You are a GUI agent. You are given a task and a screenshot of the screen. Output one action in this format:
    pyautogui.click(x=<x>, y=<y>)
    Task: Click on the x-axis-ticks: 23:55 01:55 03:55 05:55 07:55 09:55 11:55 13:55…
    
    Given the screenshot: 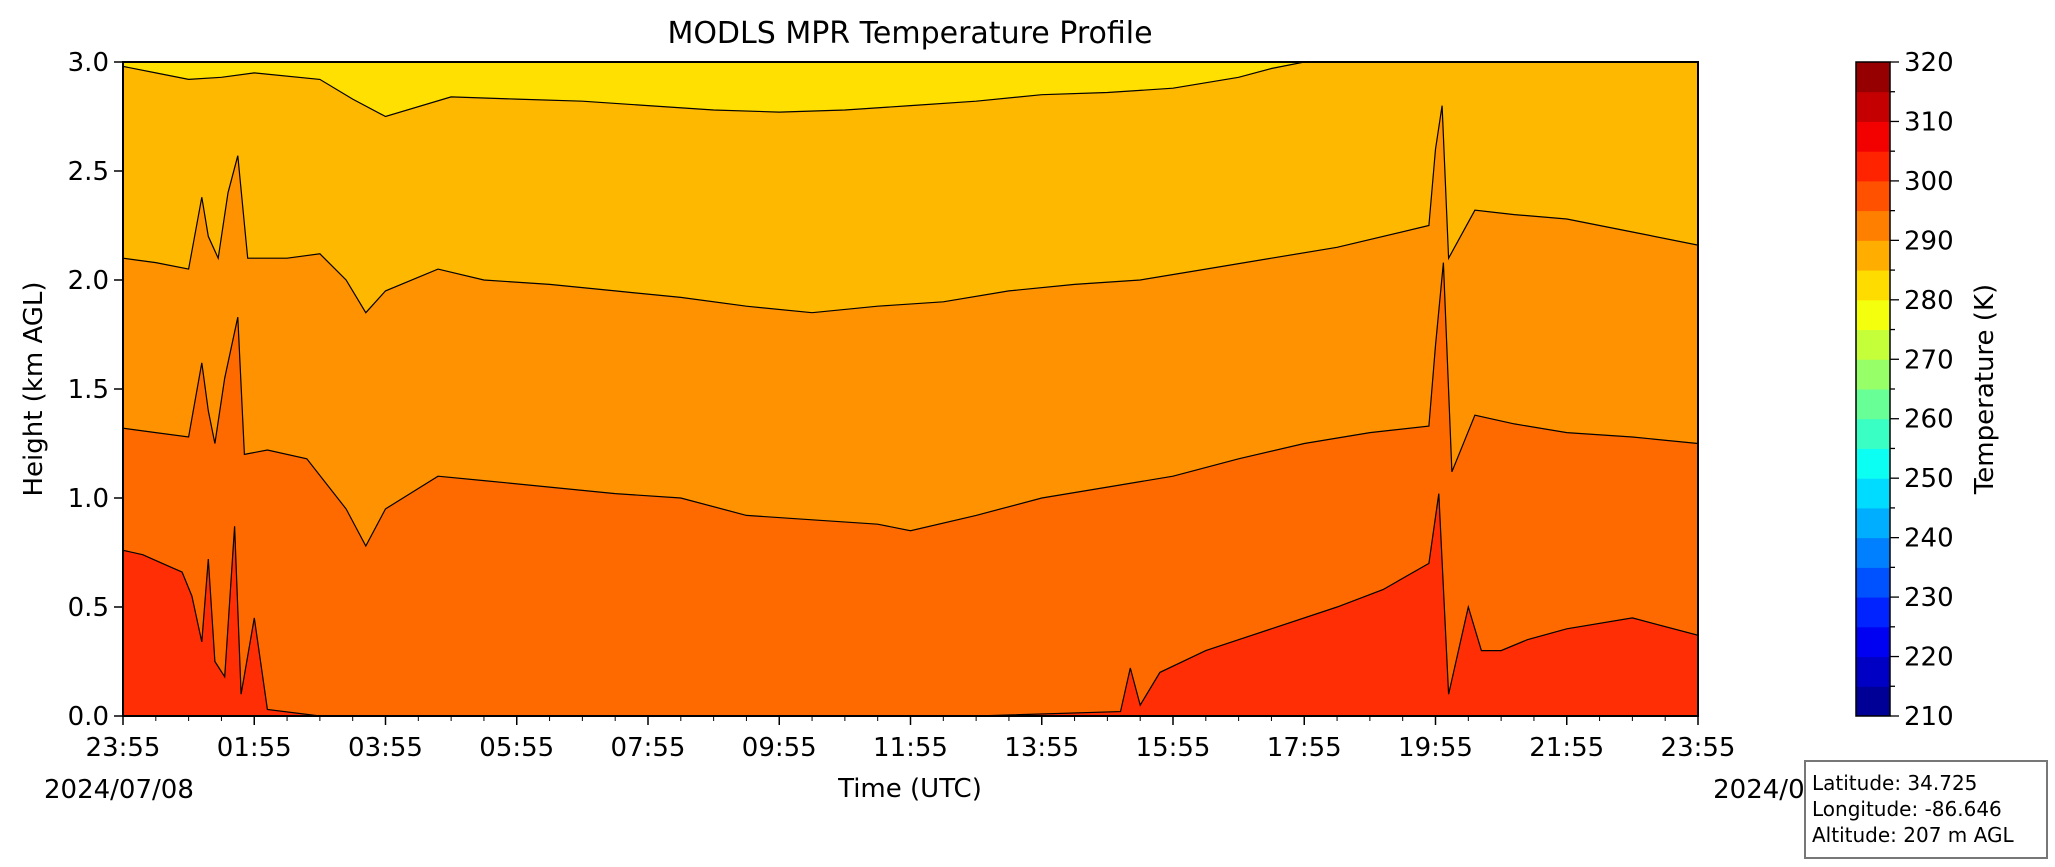 What is the action you would take?
    pyautogui.click(x=911, y=739)
    